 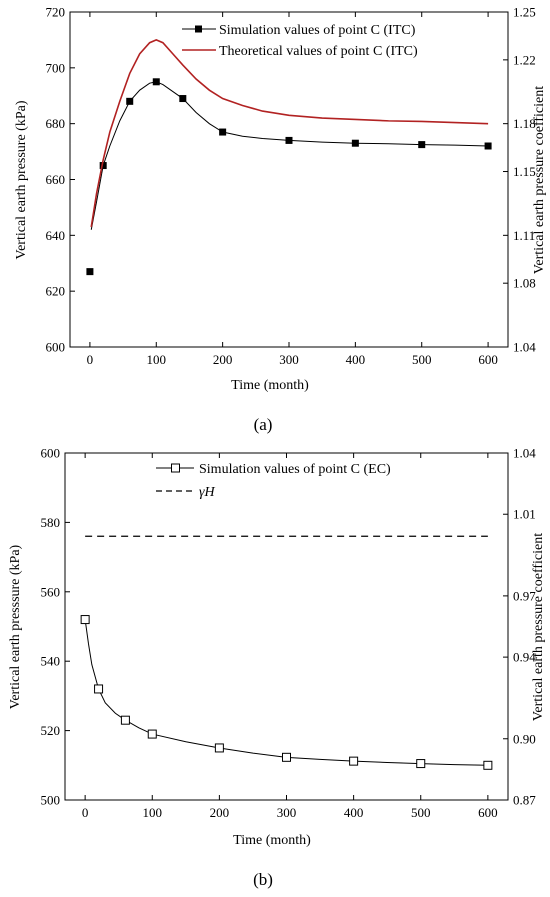 I want to click on y2-tick-label: 0.90, so click(x=524, y=738).